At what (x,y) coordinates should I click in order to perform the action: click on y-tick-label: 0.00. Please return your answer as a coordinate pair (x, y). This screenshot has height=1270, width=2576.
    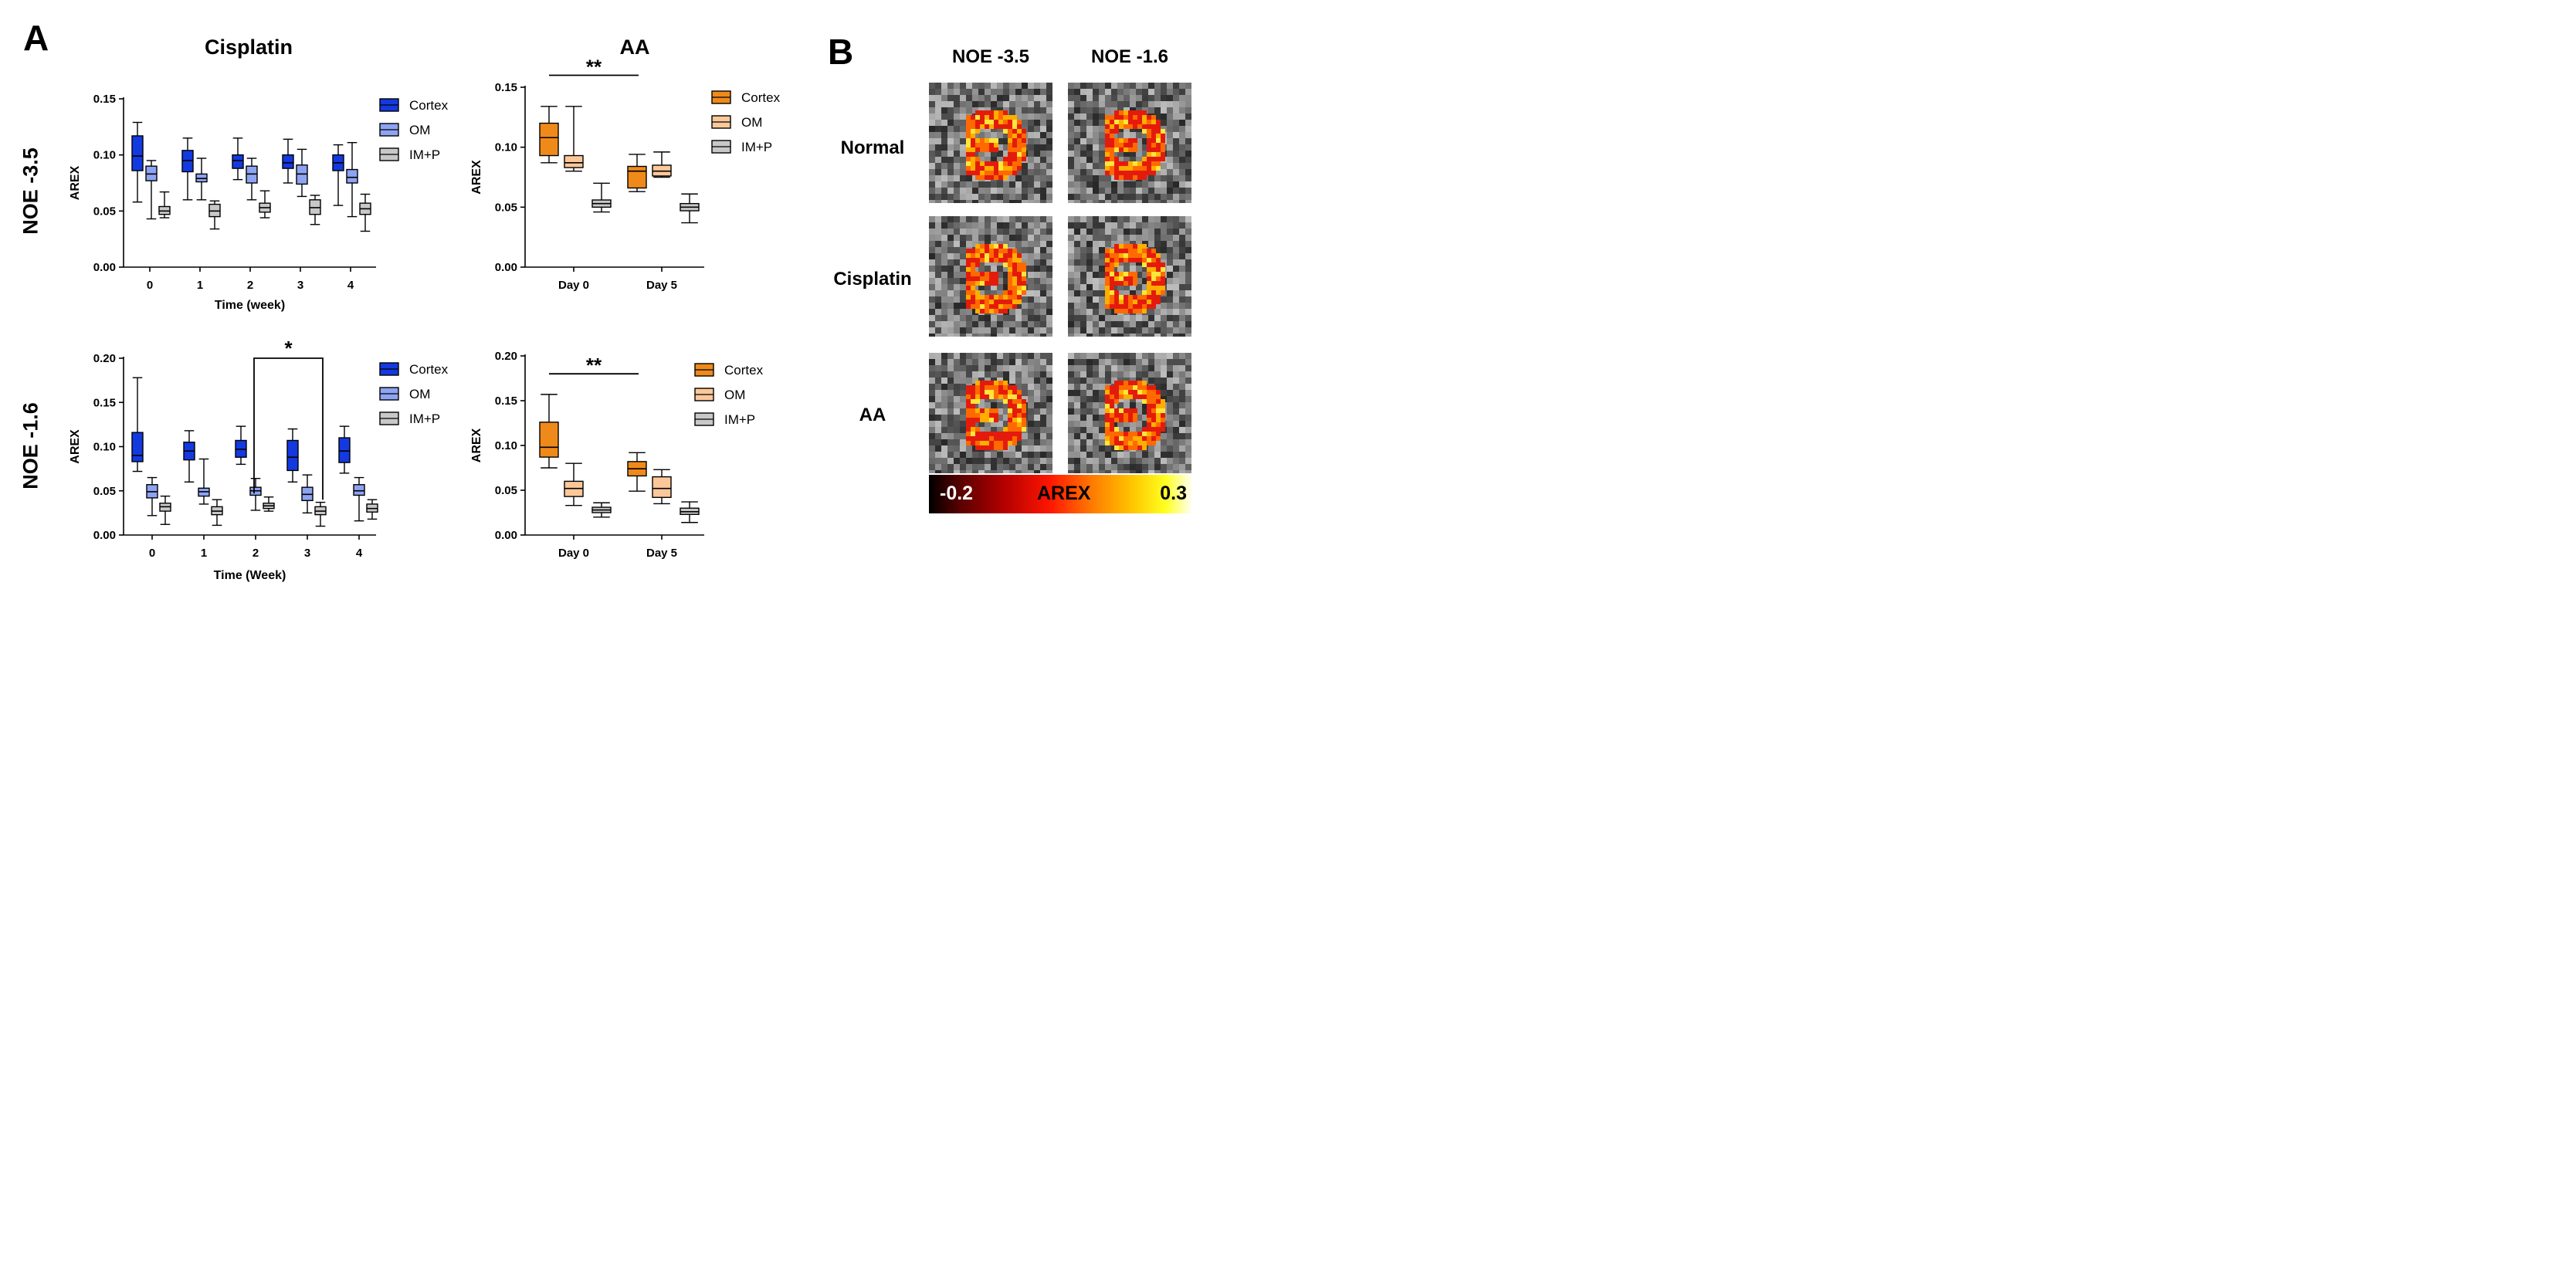
    Looking at the image, I should click on (104, 535).